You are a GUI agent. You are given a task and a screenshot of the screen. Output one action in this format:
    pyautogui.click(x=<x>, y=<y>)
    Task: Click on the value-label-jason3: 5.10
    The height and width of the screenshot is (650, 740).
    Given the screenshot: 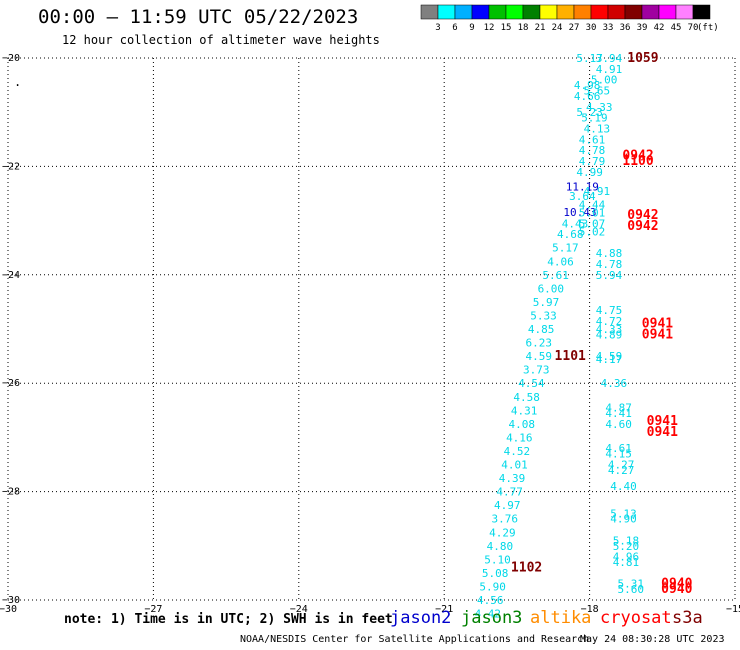 What is the action you would take?
    pyautogui.click(x=497, y=559)
    